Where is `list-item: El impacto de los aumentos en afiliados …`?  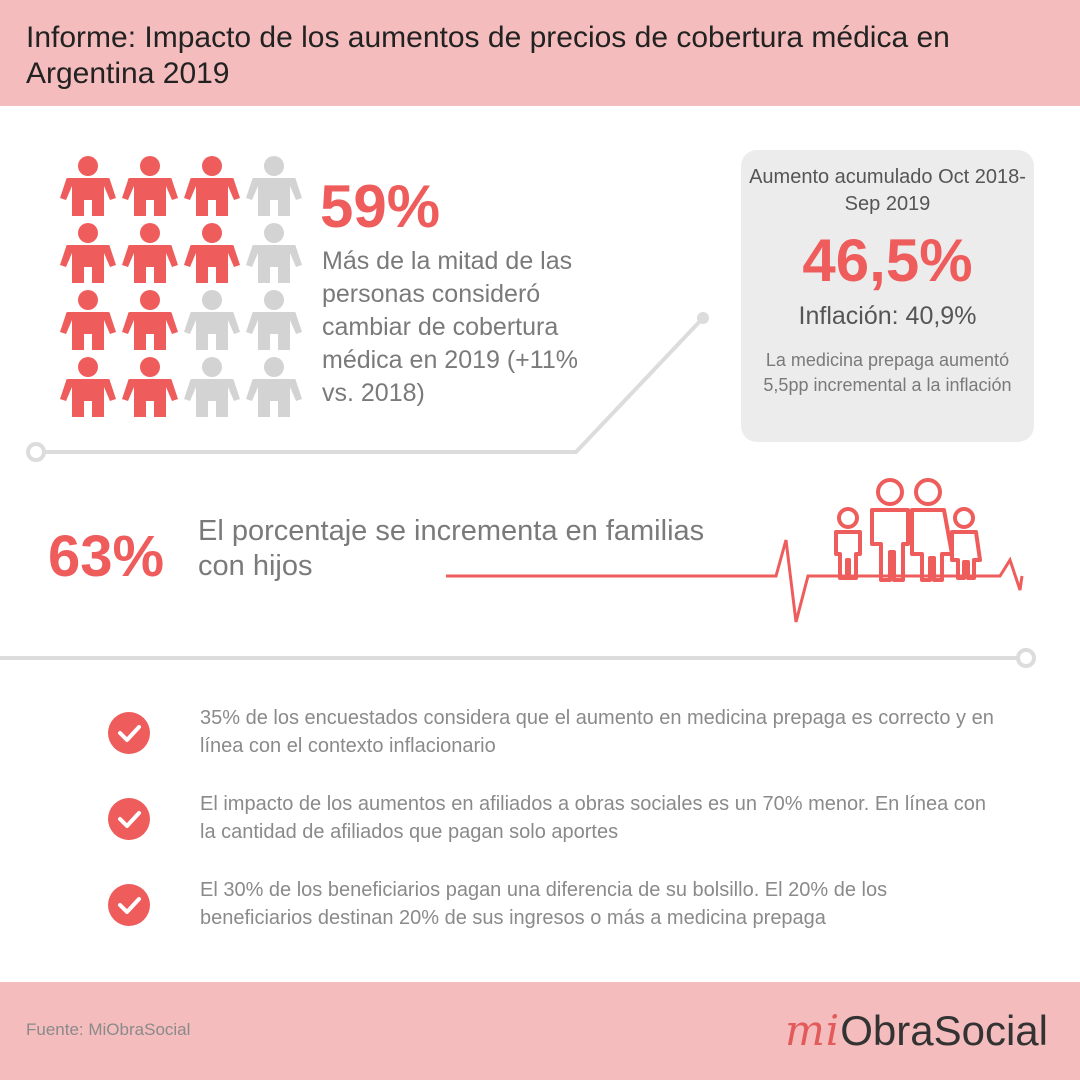 list-item: El impacto de los aumentos en afiliados … is located at coordinates (558, 825).